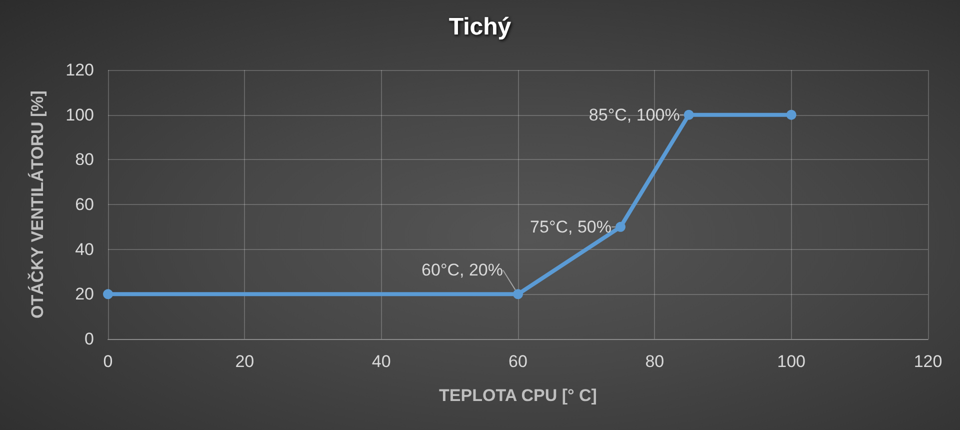 This screenshot has width=960, height=430. What do you see at coordinates (791, 361) in the screenshot?
I see `x-tick-label: 100` at bounding box center [791, 361].